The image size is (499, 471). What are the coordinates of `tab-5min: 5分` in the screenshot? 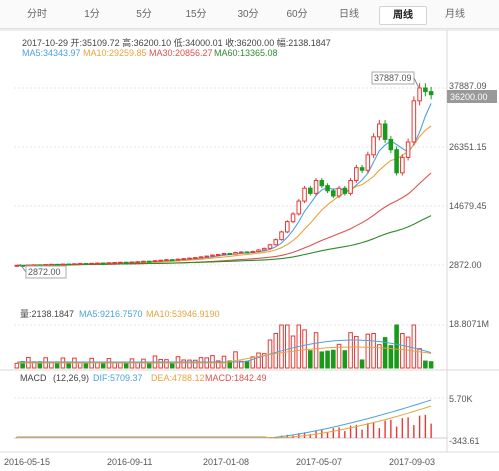 It's located at (144, 14).